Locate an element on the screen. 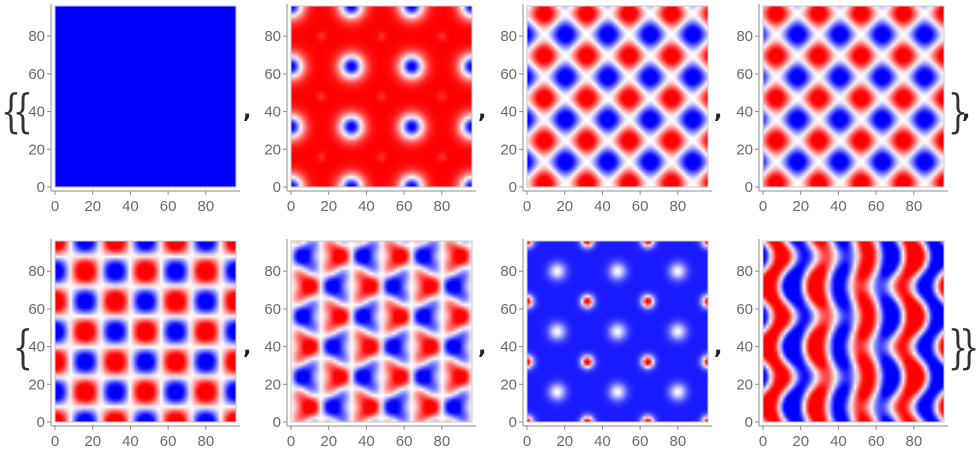  heatmap-panel-r2c1: 0 20 40 60 80 0 20 40 60 80 is located at coordinates (134, 344).